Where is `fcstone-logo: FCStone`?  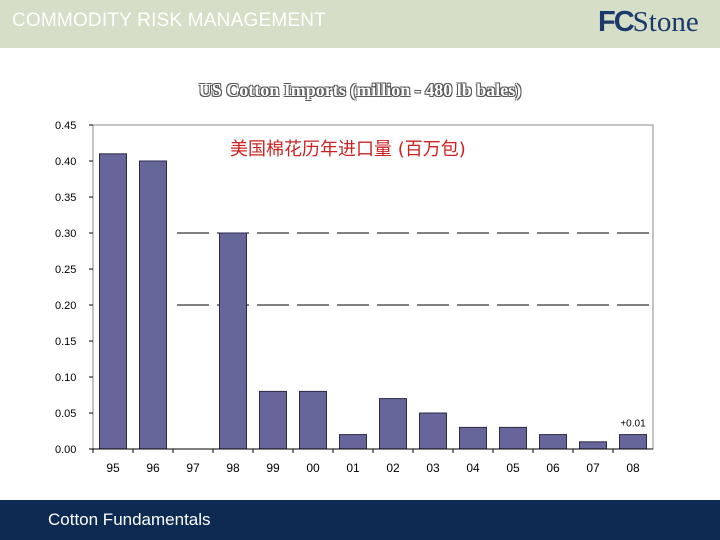
fcstone-logo: FCStone is located at coordinates (648, 22).